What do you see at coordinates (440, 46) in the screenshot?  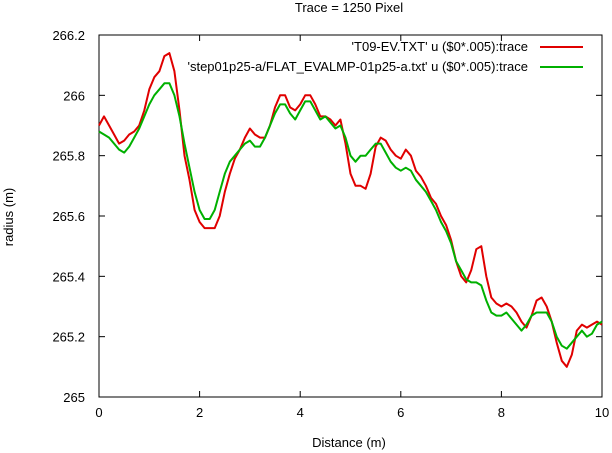 I see `legend-label-1: 'T09-EV.TXT' u ($0*.005):trace` at bounding box center [440, 46].